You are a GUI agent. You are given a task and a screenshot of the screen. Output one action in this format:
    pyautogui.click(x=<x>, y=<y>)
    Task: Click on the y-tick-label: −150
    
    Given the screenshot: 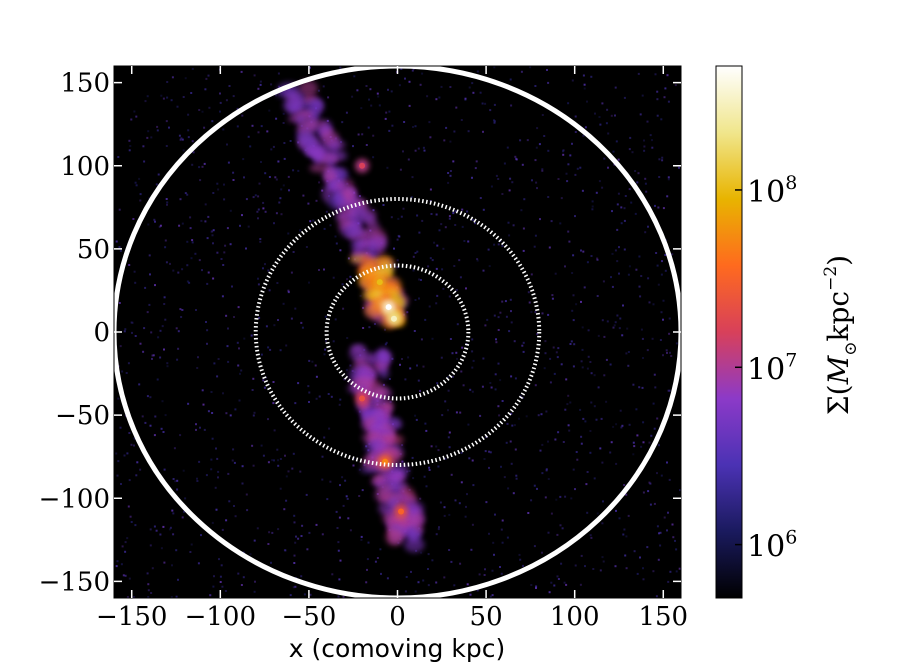 What is the action you would take?
    pyautogui.click(x=74, y=582)
    